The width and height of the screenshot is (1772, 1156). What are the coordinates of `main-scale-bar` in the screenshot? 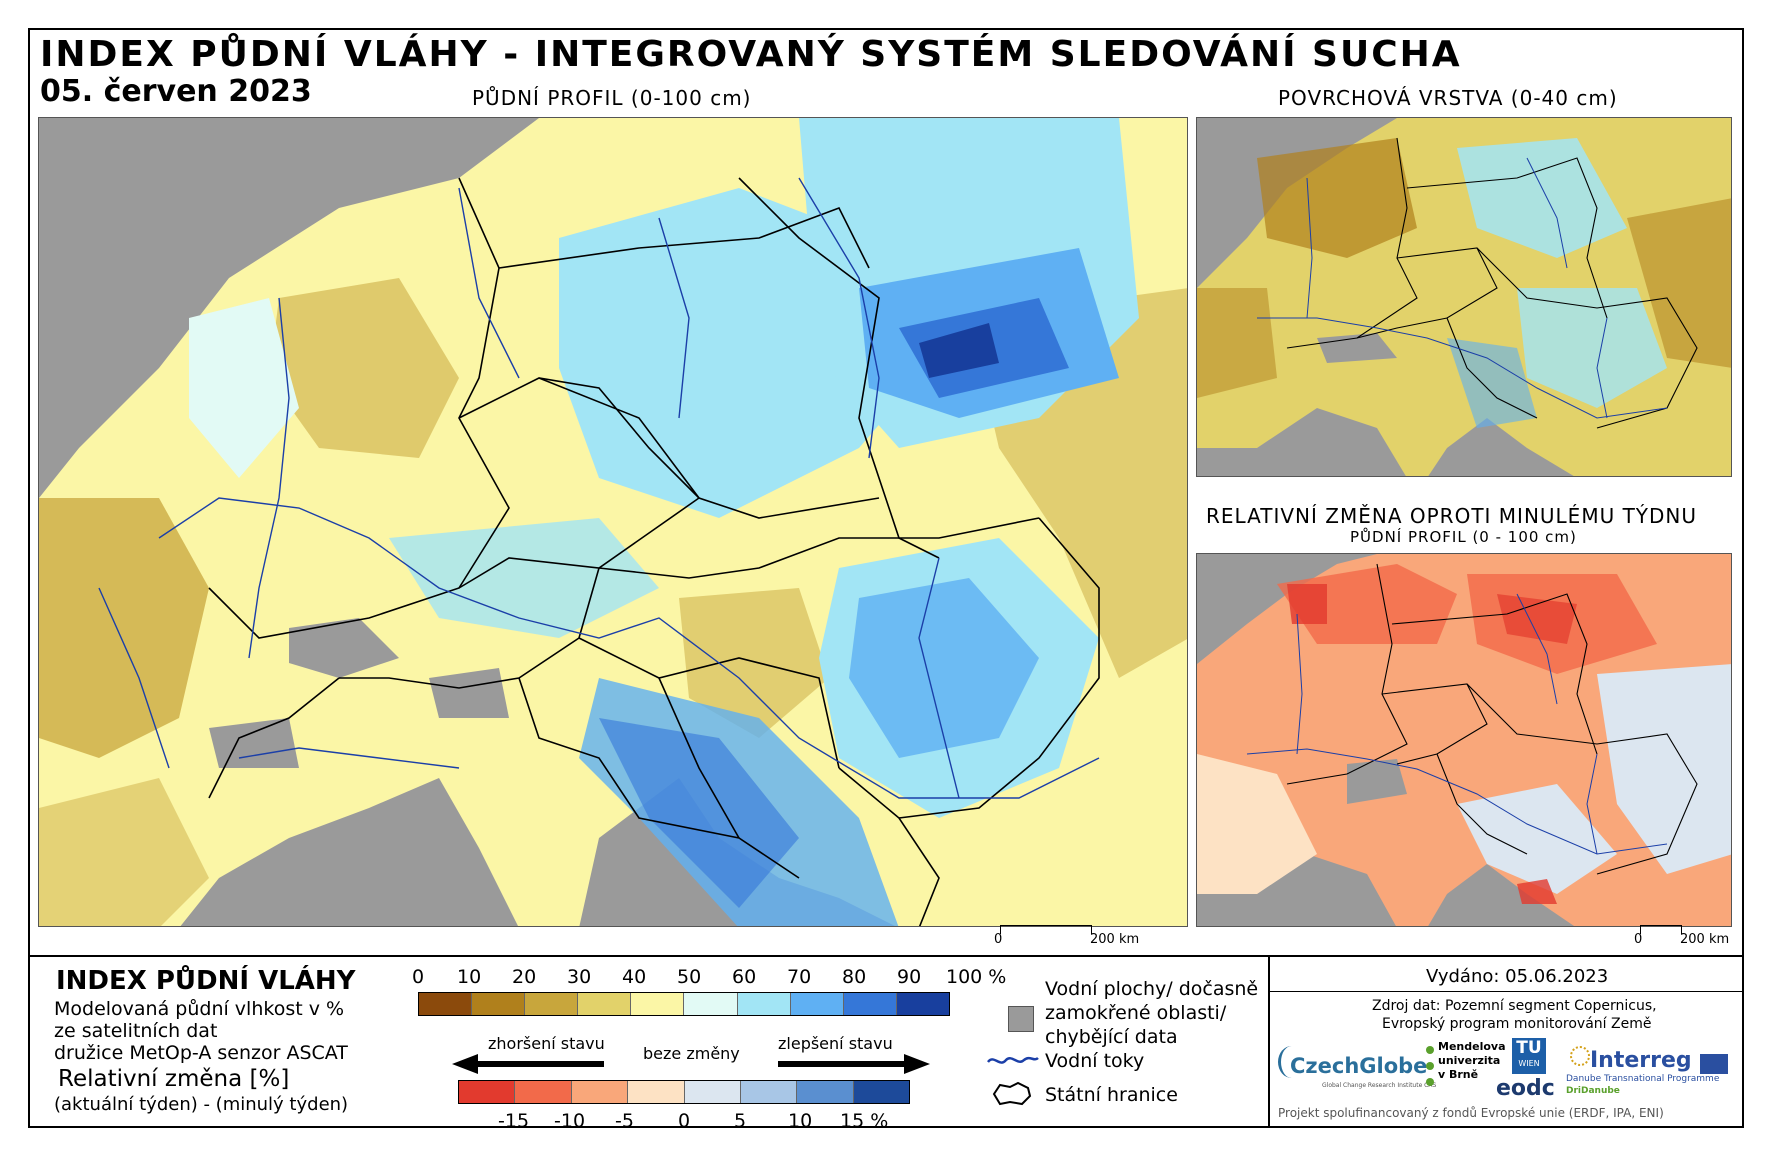 It's located at (1046, 929).